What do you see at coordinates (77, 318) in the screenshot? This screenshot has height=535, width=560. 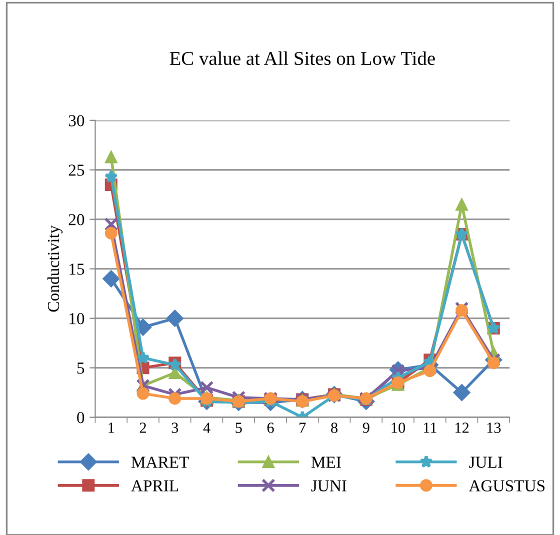 I see `y-tick-label: 10` at bounding box center [77, 318].